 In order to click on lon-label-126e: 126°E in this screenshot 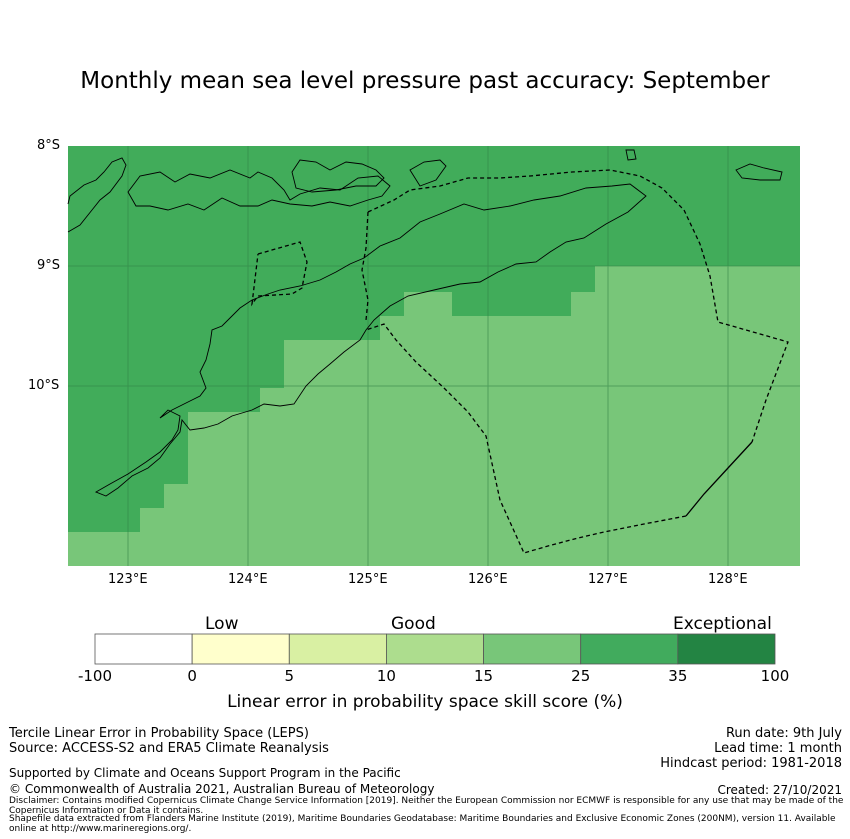, I will do `click(488, 579)`.